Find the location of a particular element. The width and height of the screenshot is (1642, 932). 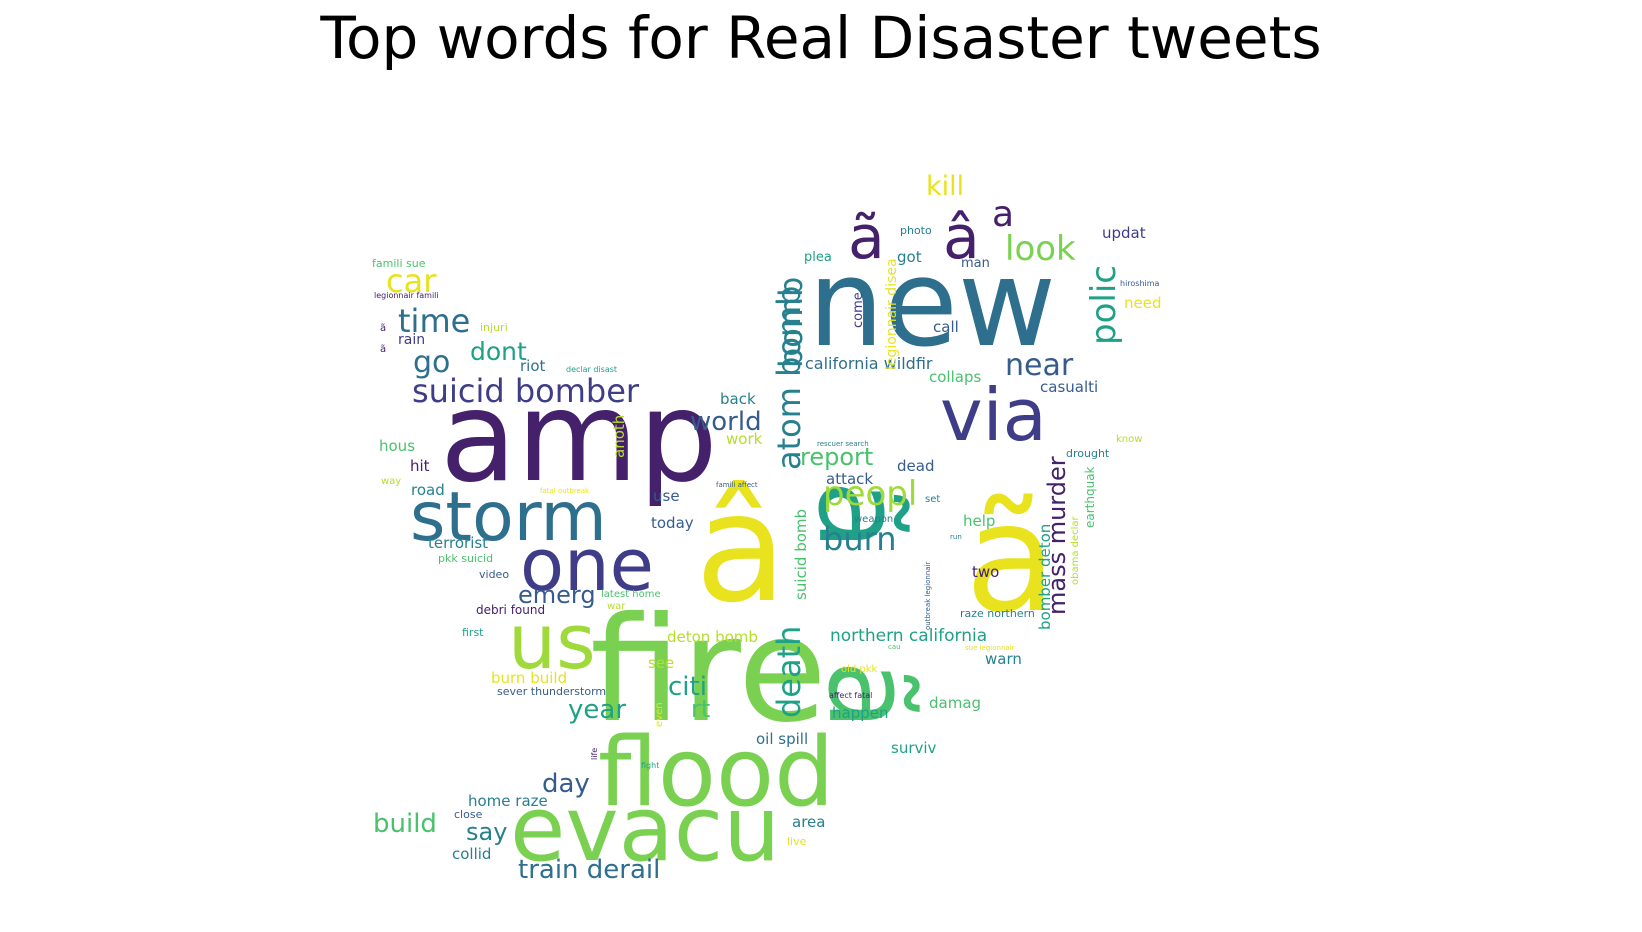

word-collid: collid is located at coordinates (471, 854).